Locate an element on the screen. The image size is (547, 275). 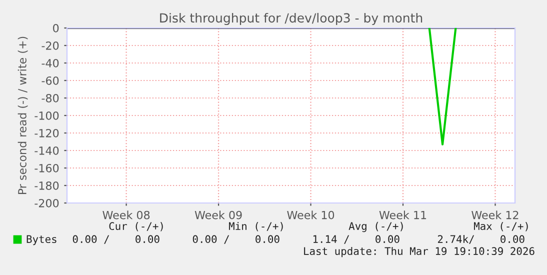
text: 1.14 / 0.00 is located at coordinates (356, 239).